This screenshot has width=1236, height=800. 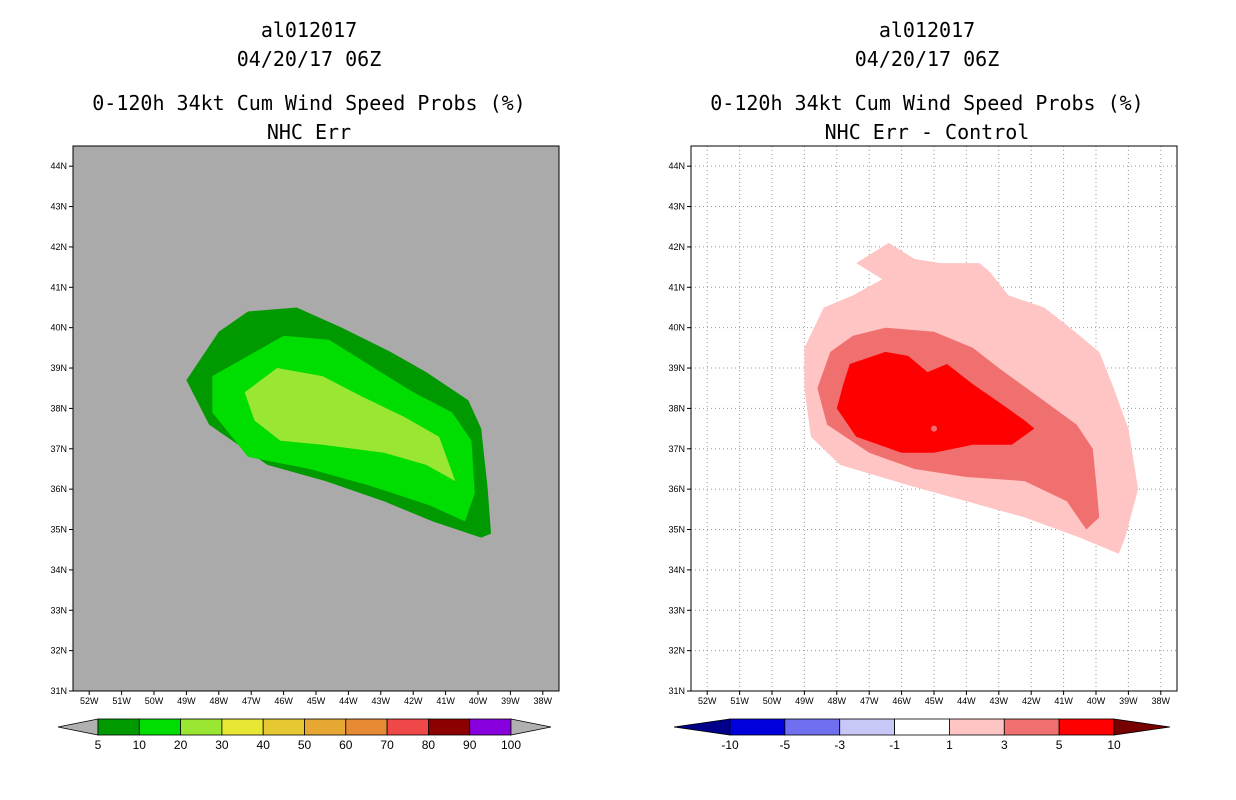 What do you see at coordinates (413, 701) in the screenshot?
I see `longitude-label: 42W` at bounding box center [413, 701].